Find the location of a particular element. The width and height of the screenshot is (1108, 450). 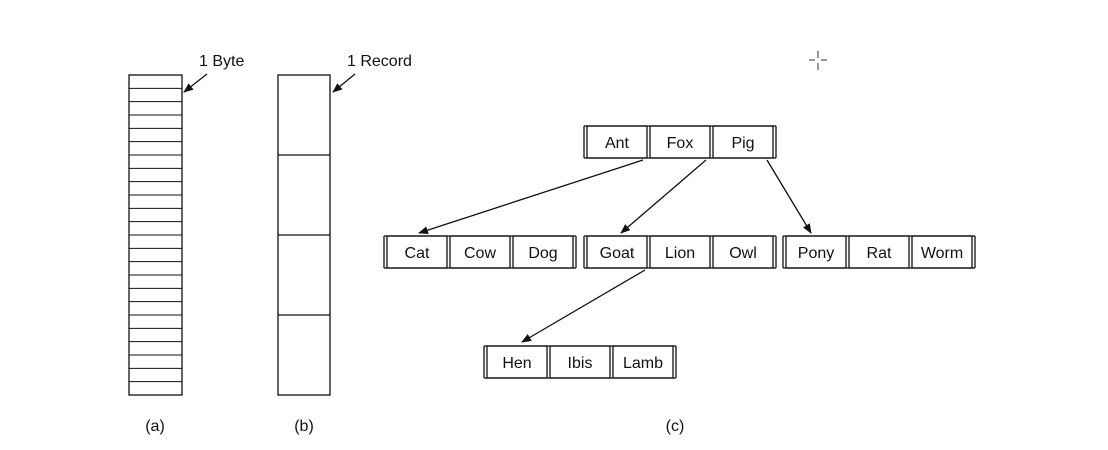

tree-key-label: Ant is located at coordinates (617, 143).